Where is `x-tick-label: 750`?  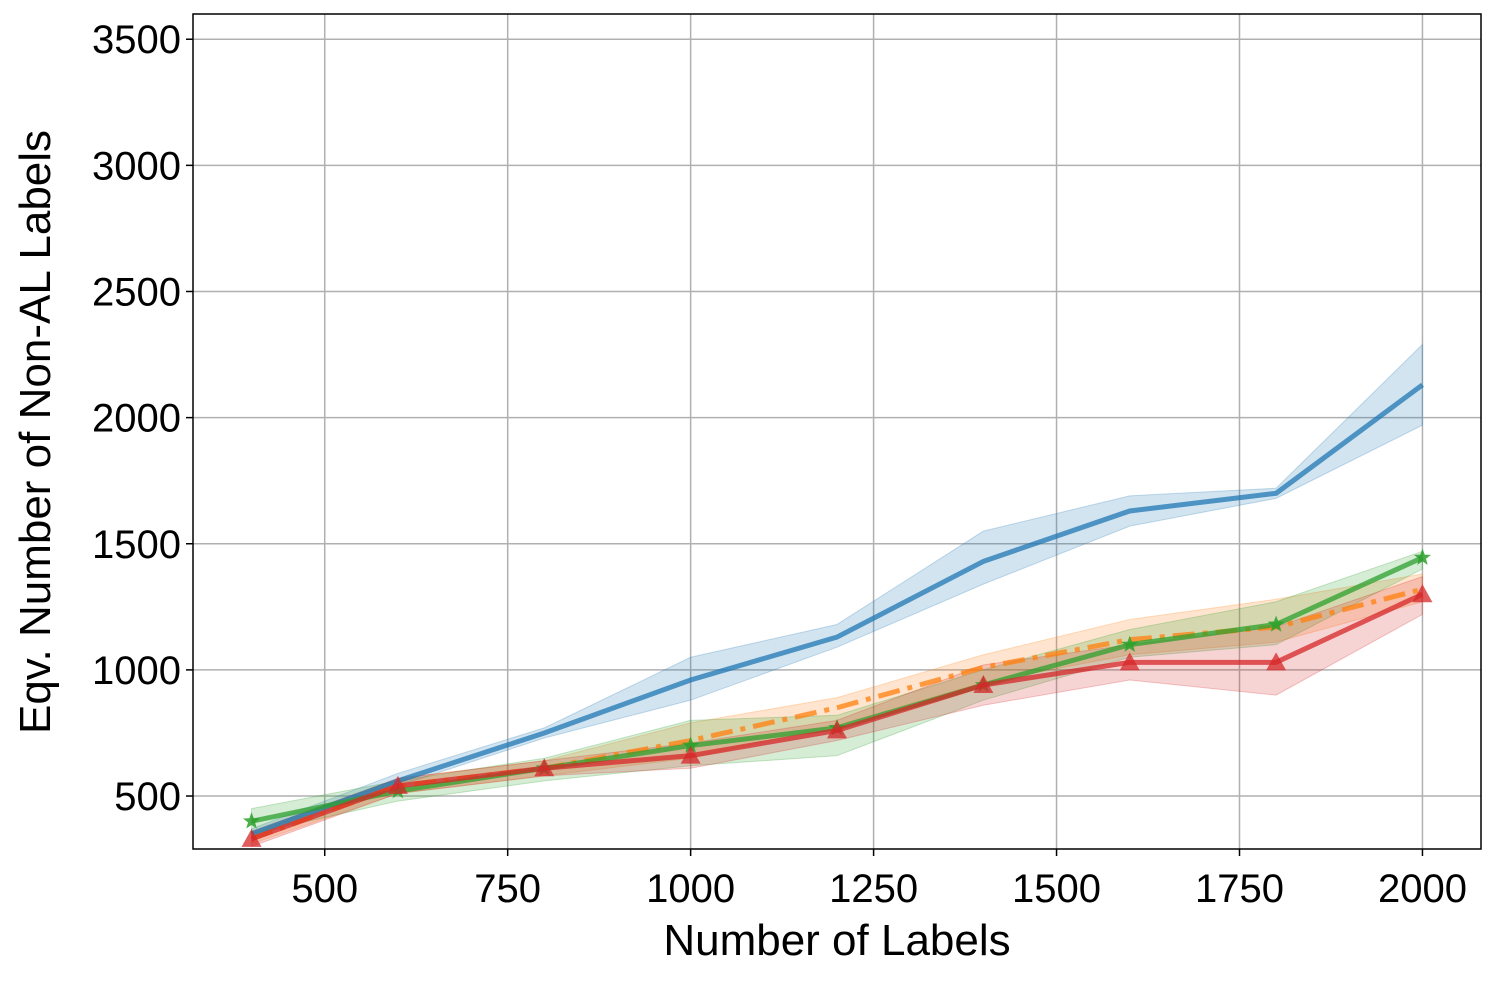 x-tick-label: 750 is located at coordinates (507, 889).